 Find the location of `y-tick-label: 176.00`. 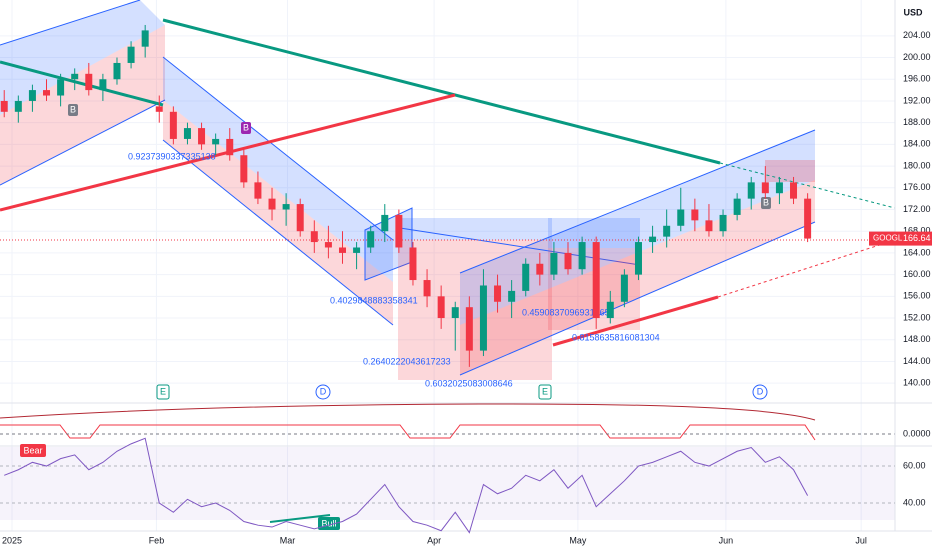

y-tick-label: 176.00 is located at coordinates (917, 187).